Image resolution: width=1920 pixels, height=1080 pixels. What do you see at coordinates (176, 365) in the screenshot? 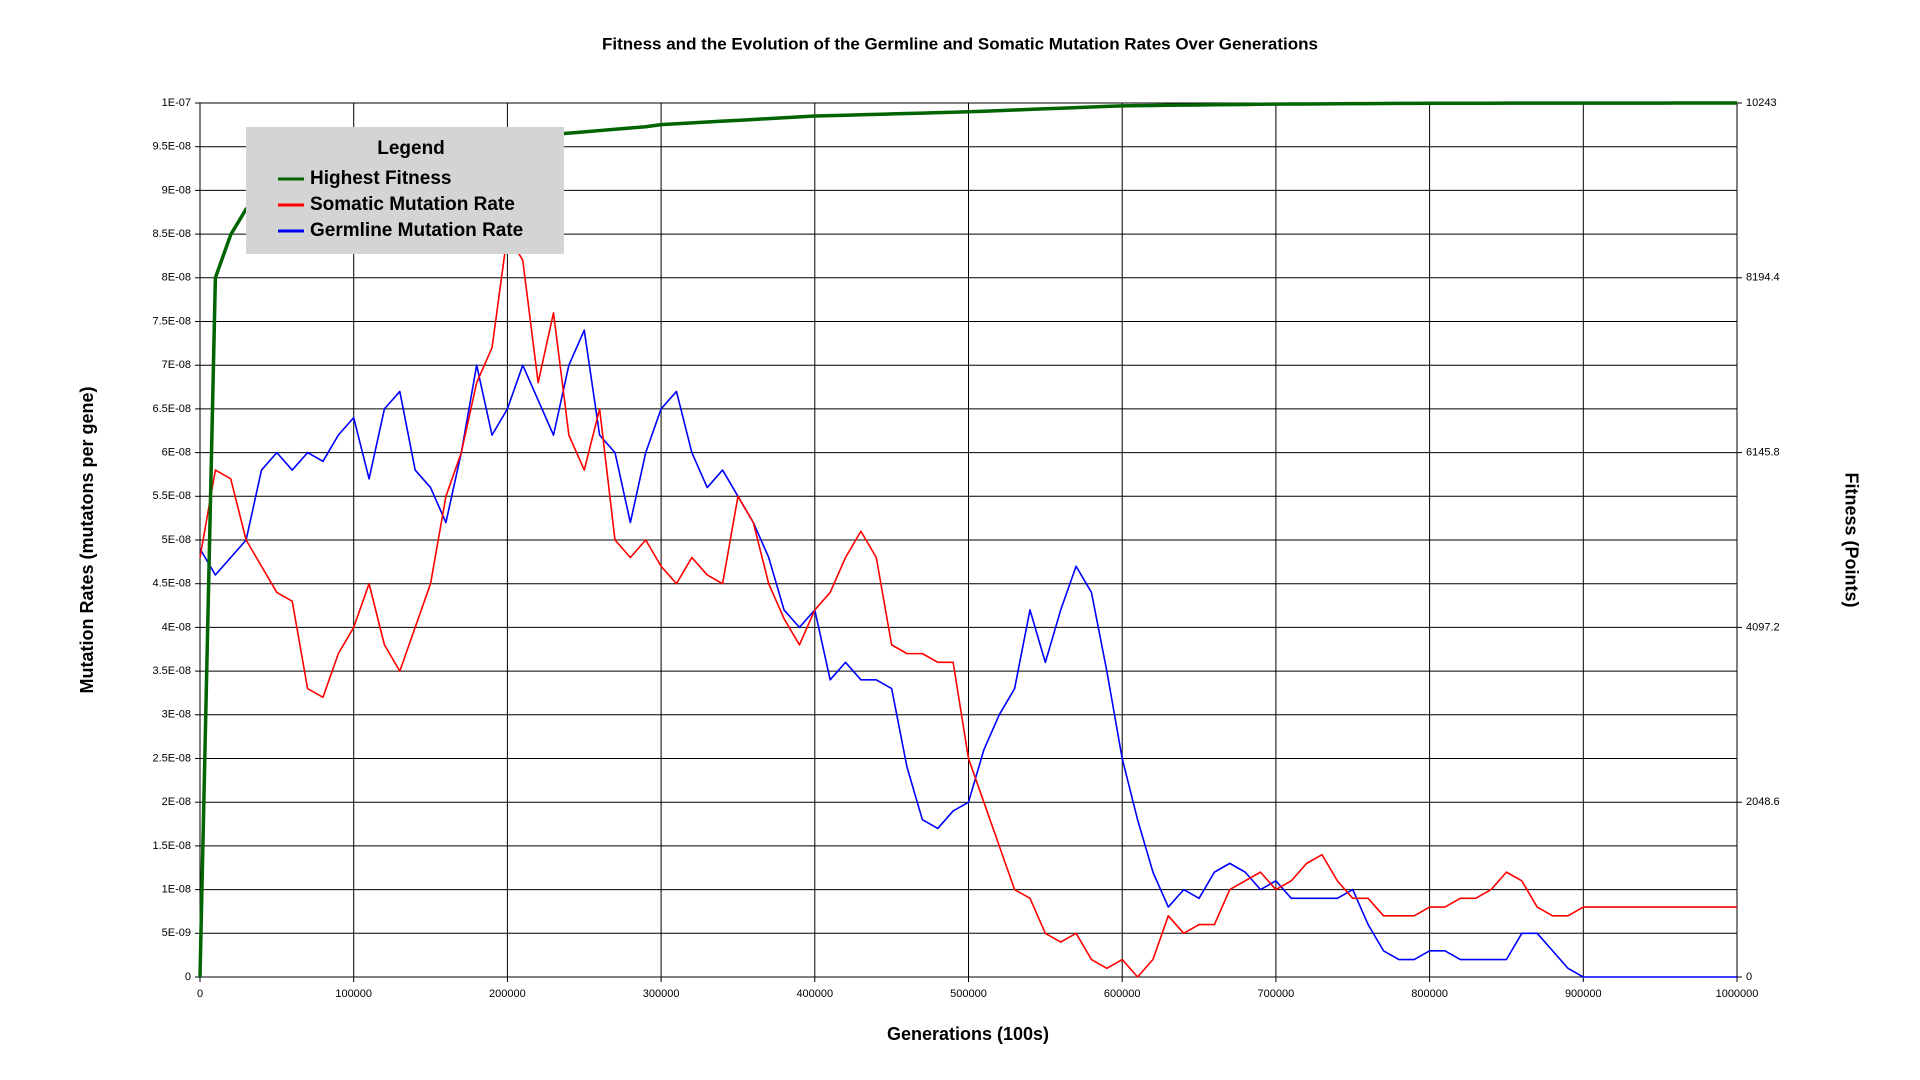
I see `y-tick-label: 7E-08` at bounding box center [176, 365].